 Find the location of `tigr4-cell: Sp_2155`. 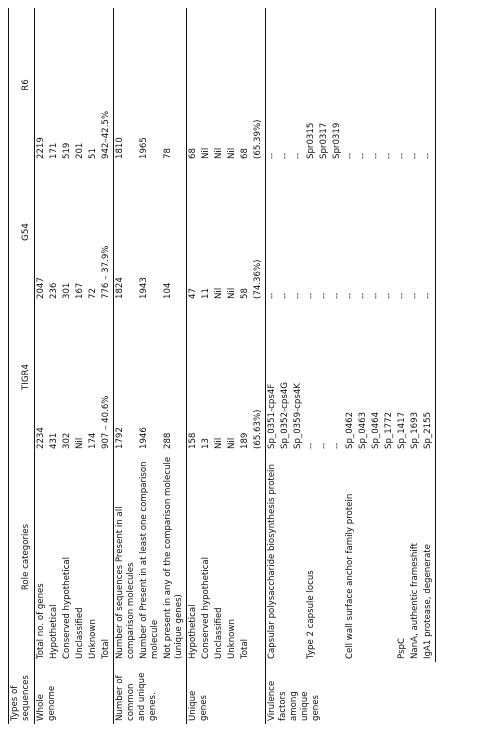

tigr4-cell: Sp_2155 is located at coordinates (429, 377).